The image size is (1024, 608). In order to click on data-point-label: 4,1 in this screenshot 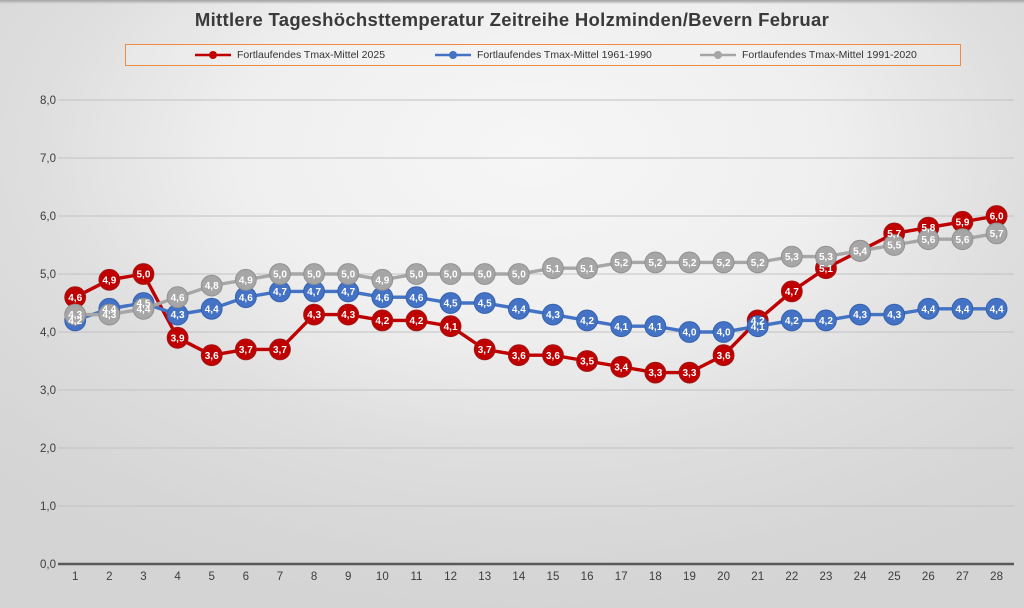, I will do `click(451, 327)`.